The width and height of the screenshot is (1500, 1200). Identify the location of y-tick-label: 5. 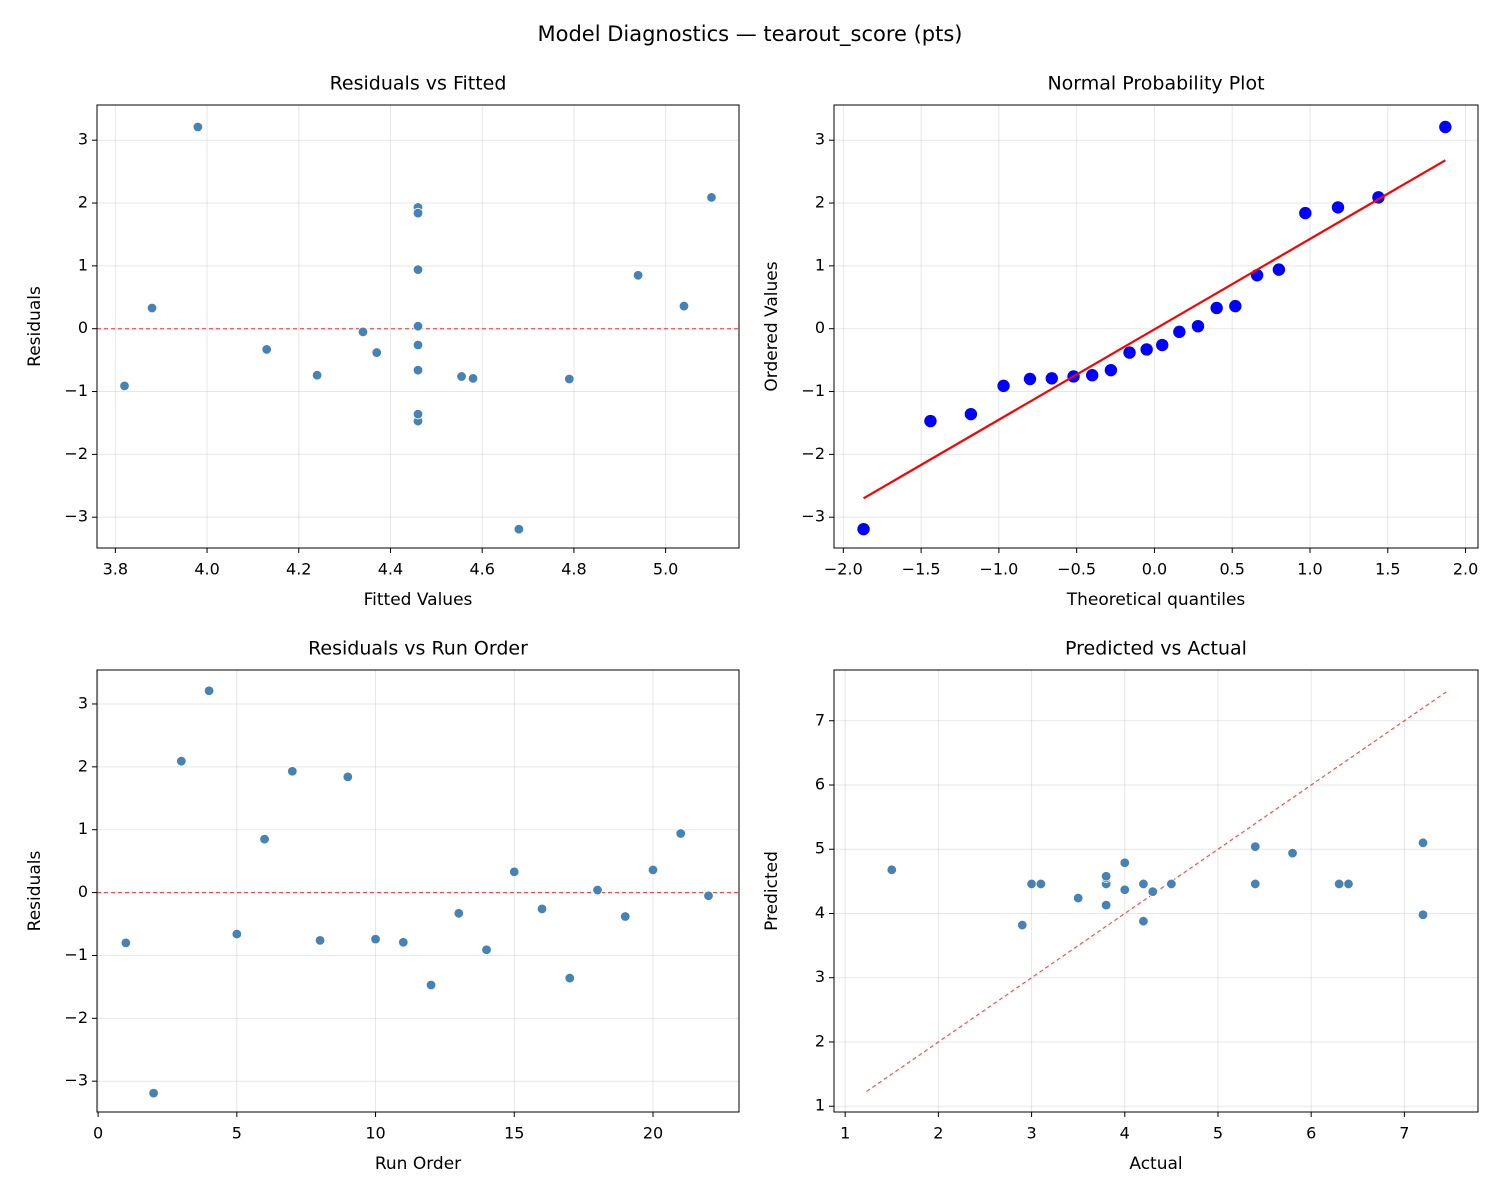
(820, 848).